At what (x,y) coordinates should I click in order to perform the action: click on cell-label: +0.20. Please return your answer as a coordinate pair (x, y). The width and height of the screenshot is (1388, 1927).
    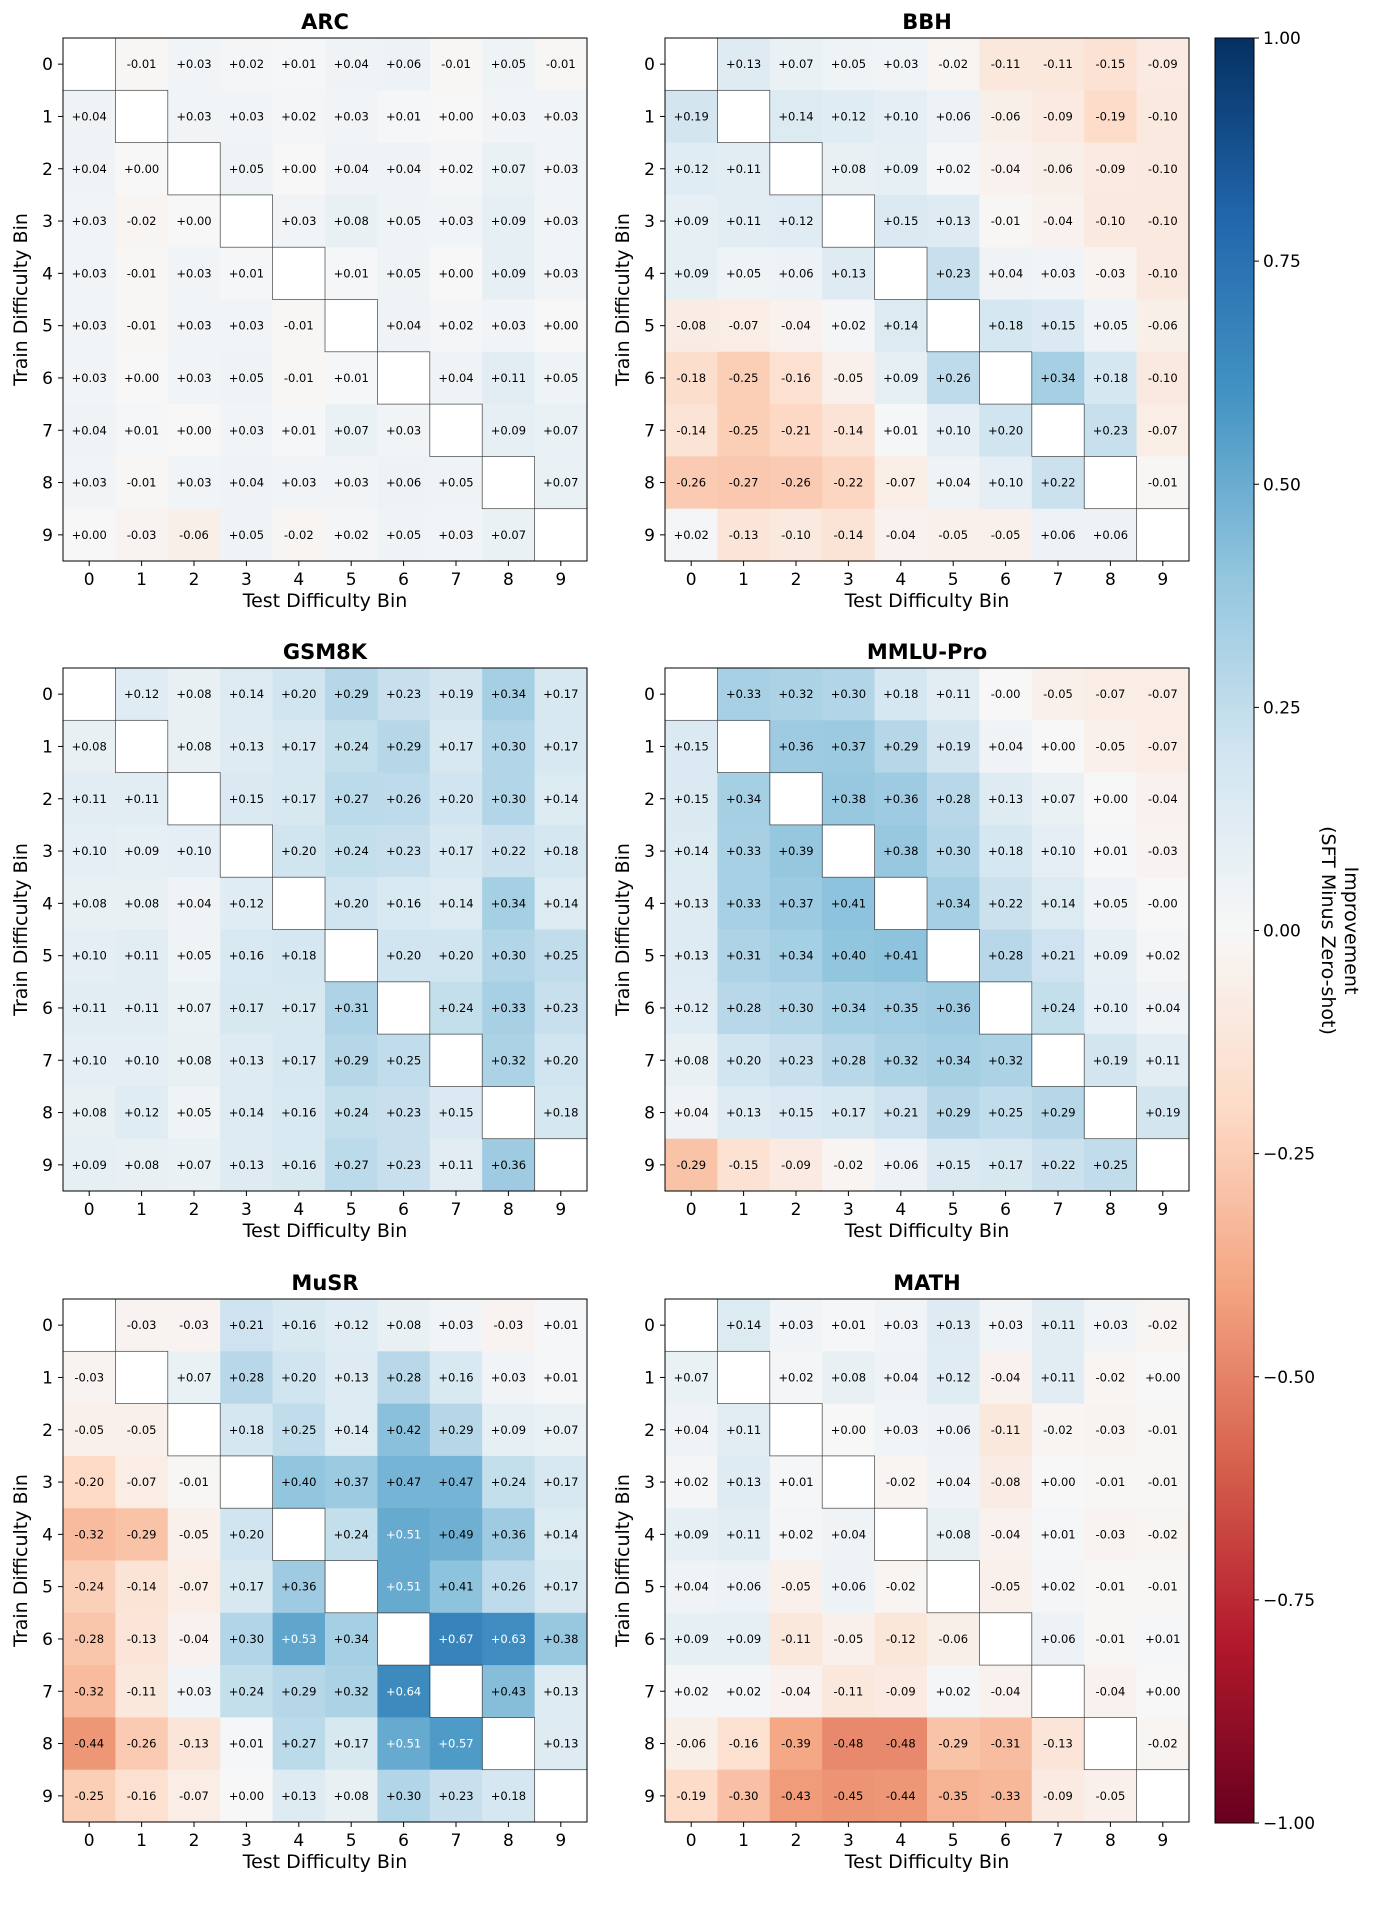
    Looking at the image, I should click on (455, 956).